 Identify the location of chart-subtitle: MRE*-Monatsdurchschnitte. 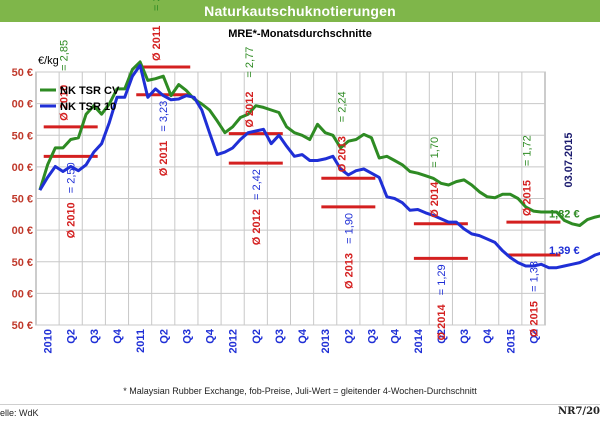
(300, 34).